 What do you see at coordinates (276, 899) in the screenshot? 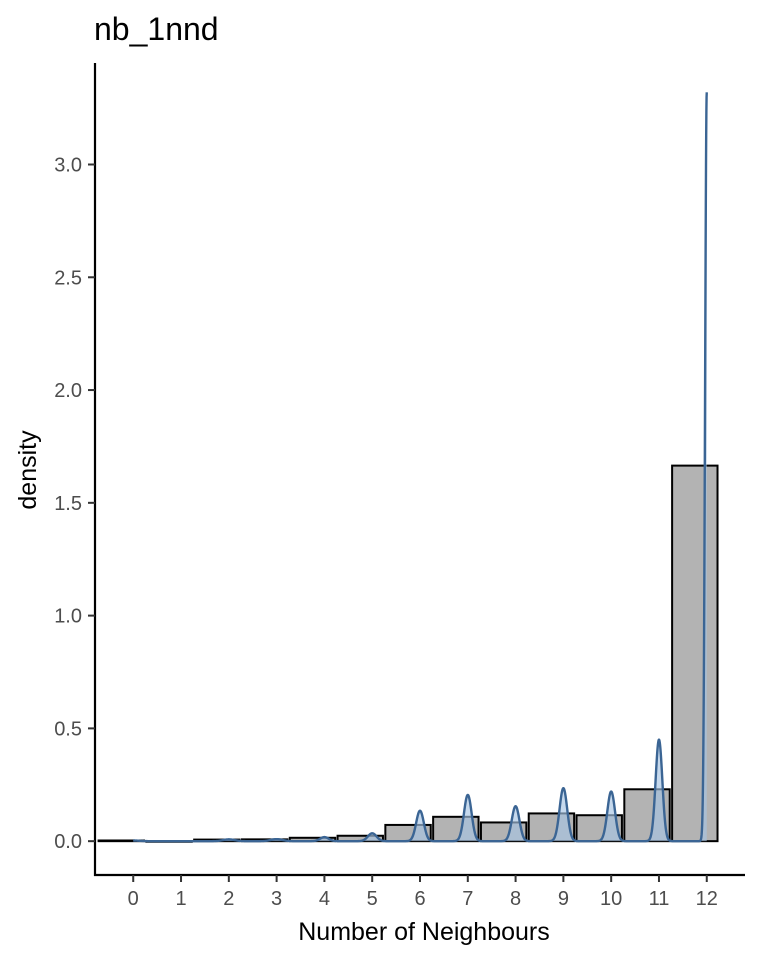
I see `x-tick-label: 3` at bounding box center [276, 899].